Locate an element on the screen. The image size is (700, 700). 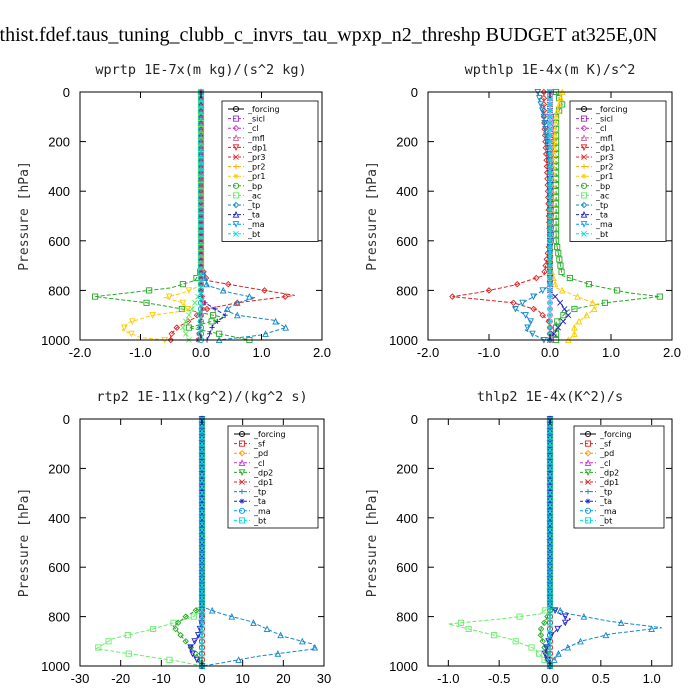
legend-label: _pr2 is located at coordinates (256, 167).